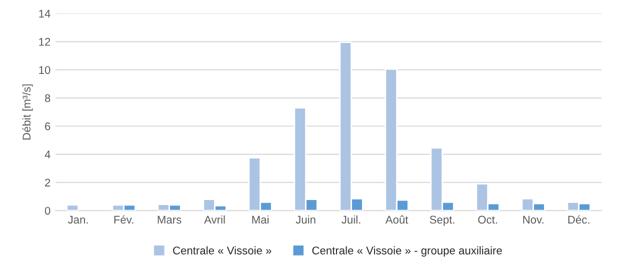  What do you see at coordinates (47, 126) in the screenshot?
I see `y-tick-label: 6` at bounding box center [47, 126].